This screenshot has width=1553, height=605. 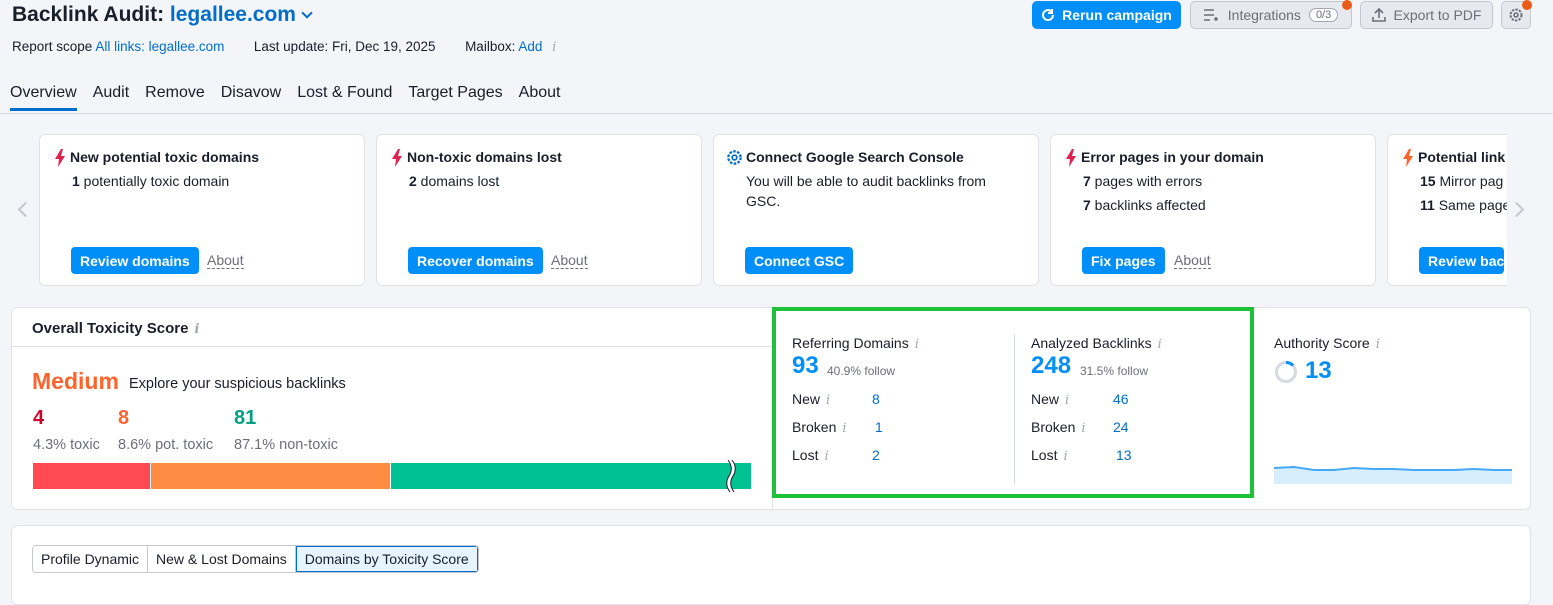 I want to click on tab-remove: Remove, so click(x=175, y=92).